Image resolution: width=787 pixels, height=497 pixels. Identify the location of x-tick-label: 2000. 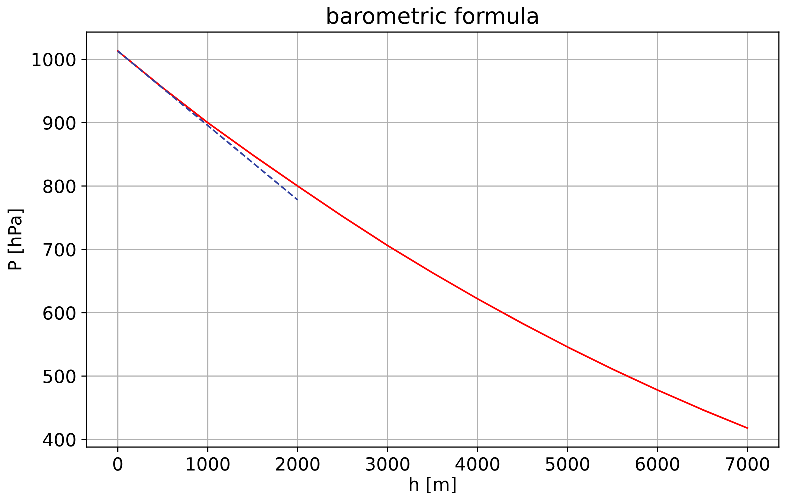
(298, 464).